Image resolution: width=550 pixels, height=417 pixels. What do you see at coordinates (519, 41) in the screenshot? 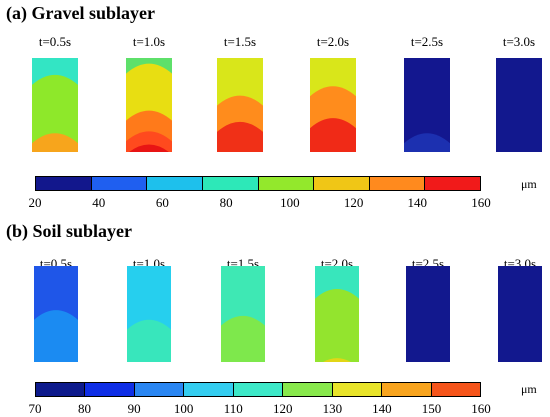
I see `gravel-time-label: t=3.0s` at bounding box center [519, 41].